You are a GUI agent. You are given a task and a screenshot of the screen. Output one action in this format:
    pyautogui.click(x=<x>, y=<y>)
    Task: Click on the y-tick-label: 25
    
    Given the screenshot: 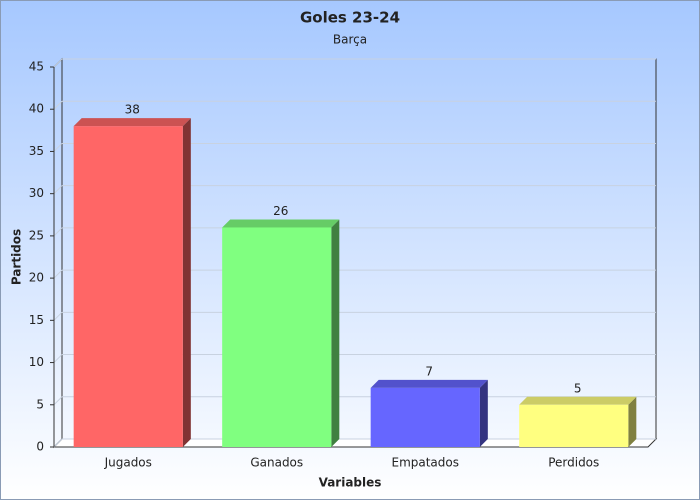 What is the action you would take?
    pyautogui.click(x=36, y=235)
    